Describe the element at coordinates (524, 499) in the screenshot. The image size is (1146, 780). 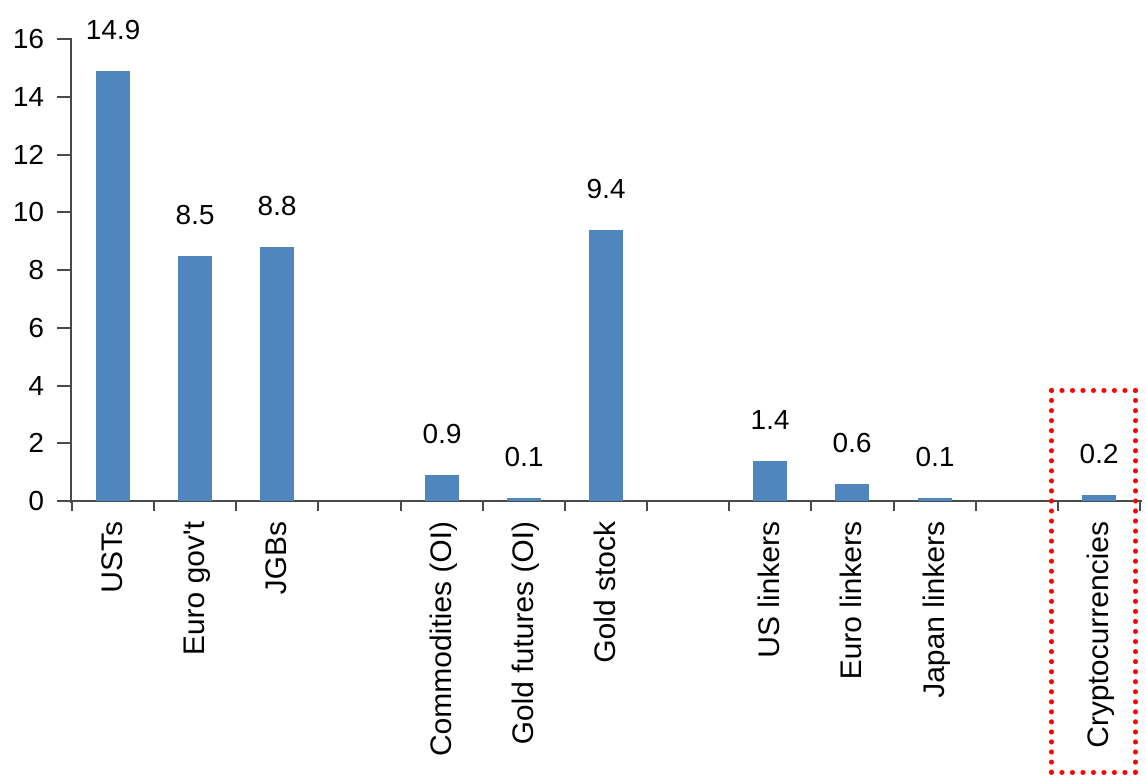
I see `bar-gold-futures-oi` at that location.